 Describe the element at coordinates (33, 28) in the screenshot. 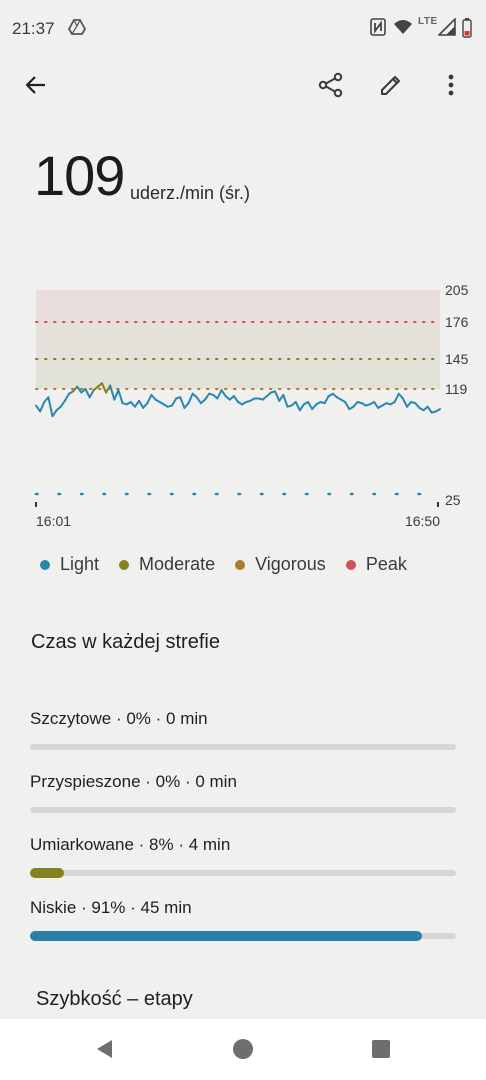

I see `status-time: 21:37` at that location.